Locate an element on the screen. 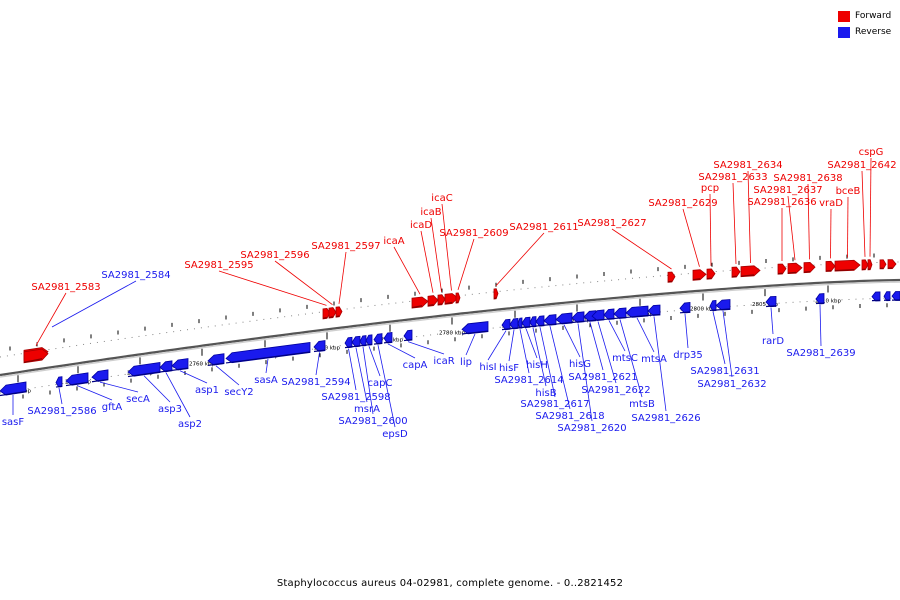  legend: Forward Reverse is located at coordinates (864, 24).